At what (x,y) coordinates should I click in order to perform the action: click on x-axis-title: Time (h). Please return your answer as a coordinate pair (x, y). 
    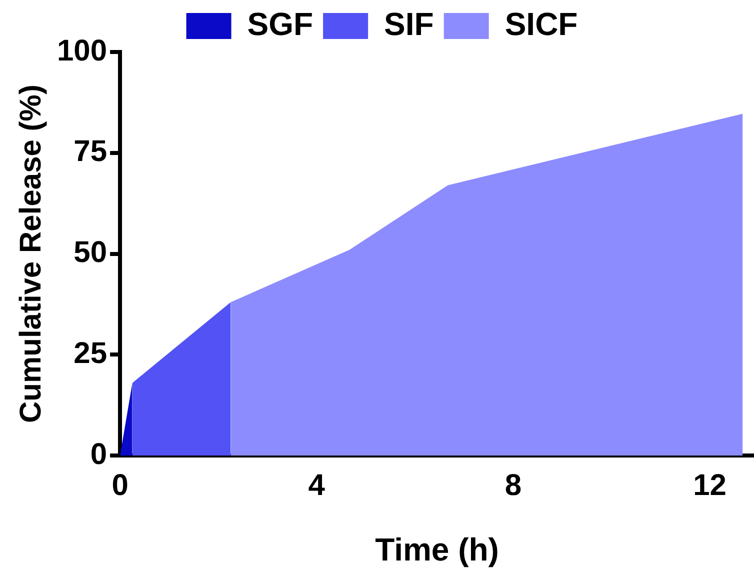
    Looking at the image, I should click on (437, 550).